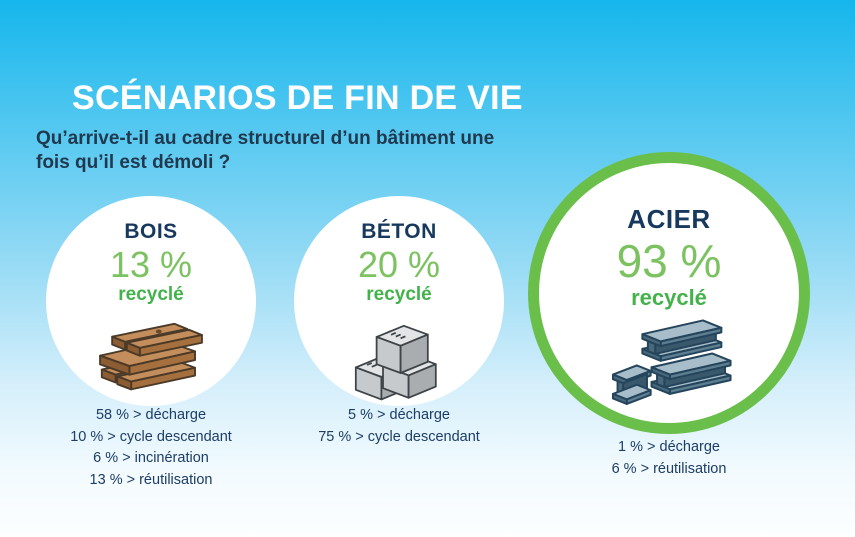 The image size is (855, 537). What do you see at coordinates (399, 415) in the screenshot?
I see `stat-line: 5 % > décharge` at bounding box center [399, 415].